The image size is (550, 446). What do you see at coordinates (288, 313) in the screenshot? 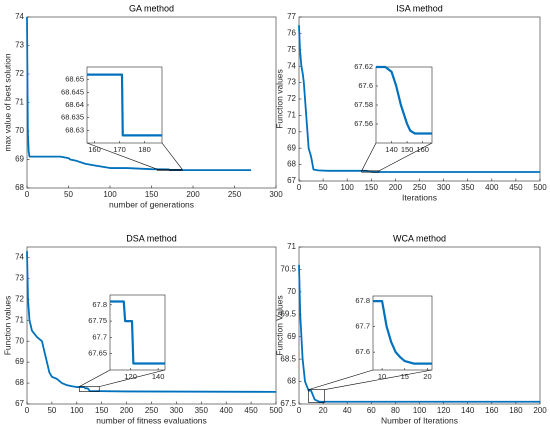
I see `y-tick-label: 69.5` at bounding box center [288, 313].